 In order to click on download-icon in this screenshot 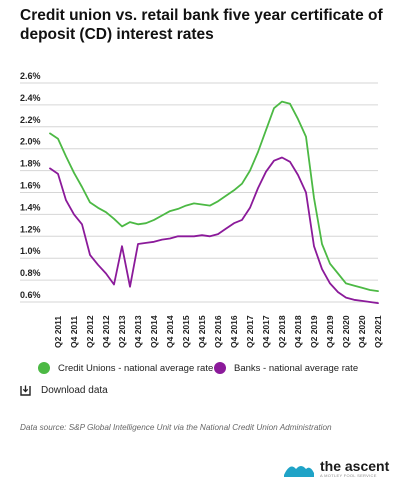, I will do `click(25, 390)`.